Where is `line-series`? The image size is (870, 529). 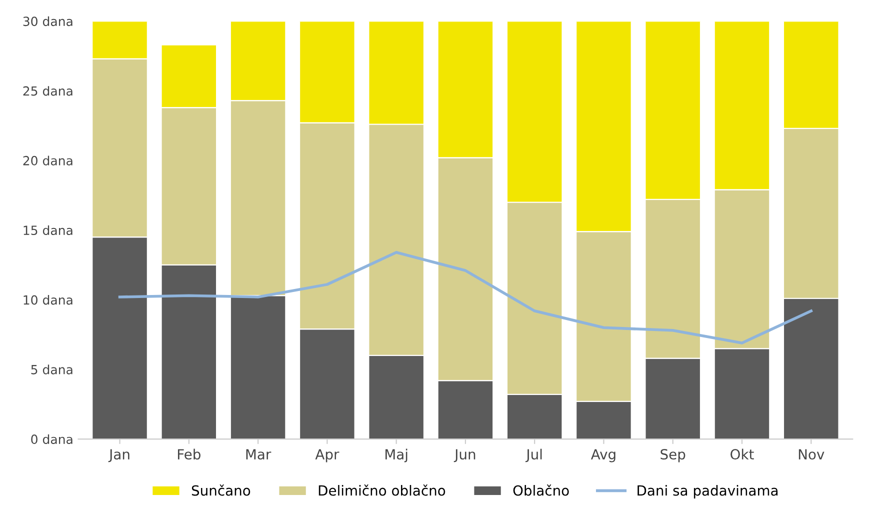
line-series is located at coordinates (465, 297).